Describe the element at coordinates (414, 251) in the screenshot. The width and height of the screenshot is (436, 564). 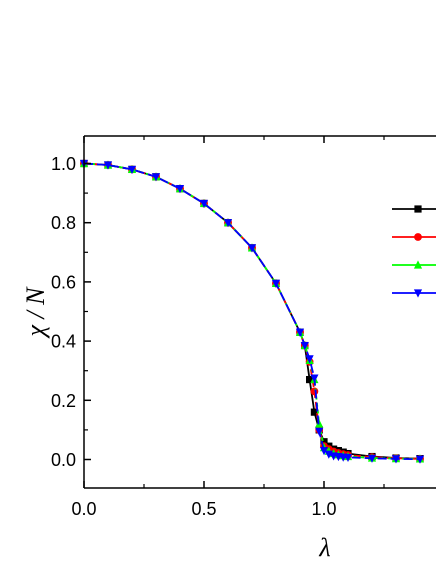
I see `legend` at that location.